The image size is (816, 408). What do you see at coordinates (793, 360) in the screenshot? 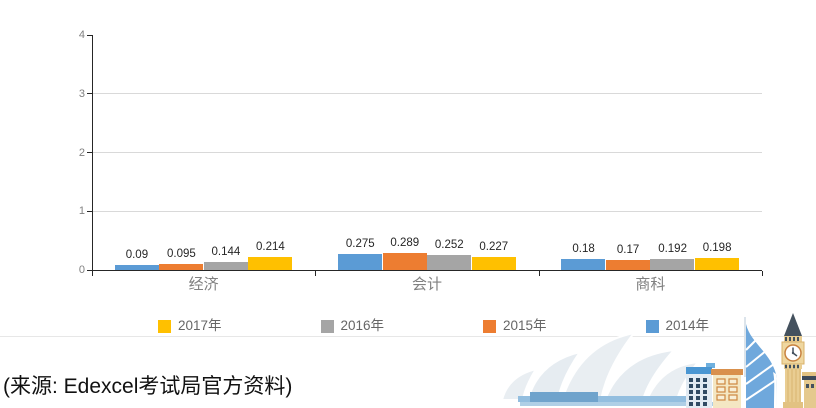
I see `big-ben-icon` at bounding box center [793, 360].